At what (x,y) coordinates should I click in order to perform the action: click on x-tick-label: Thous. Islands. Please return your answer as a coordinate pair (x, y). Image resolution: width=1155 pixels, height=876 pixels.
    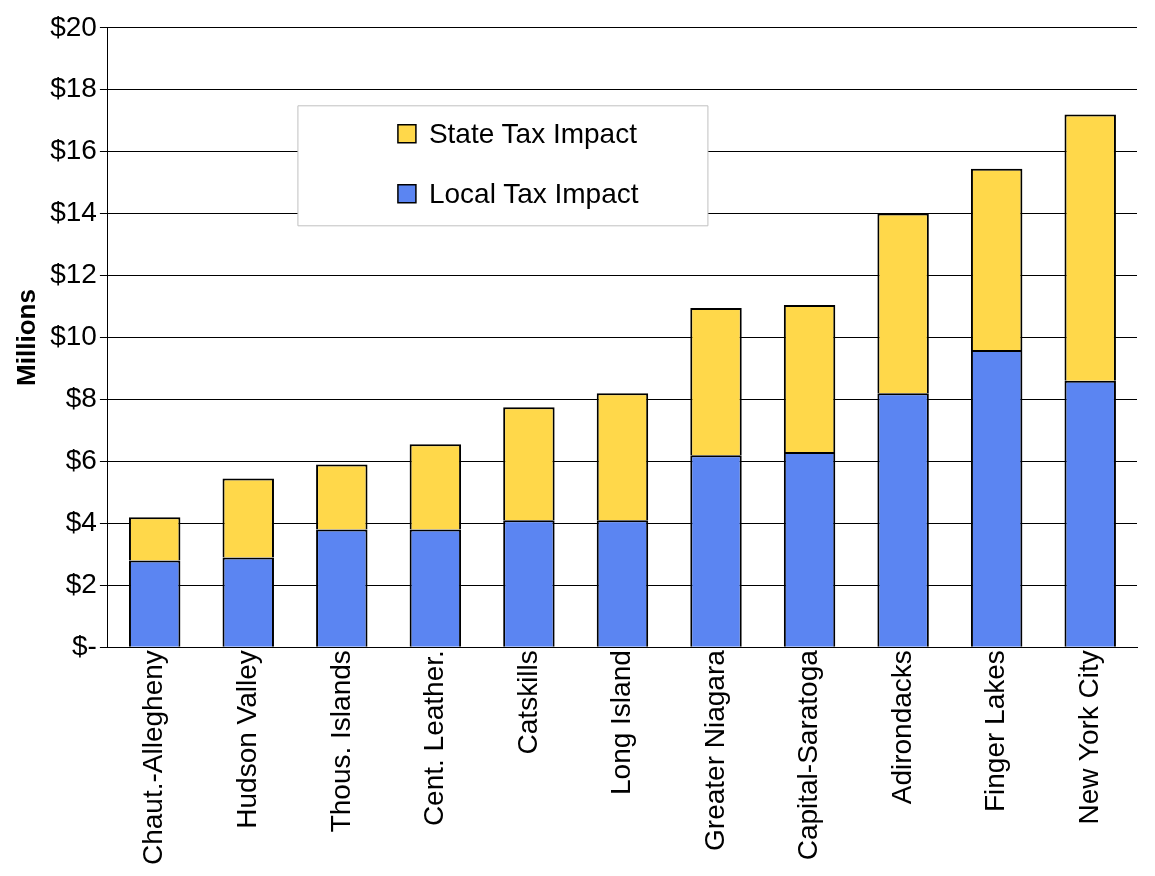
    Looking at the image, I should click on (340, 741).